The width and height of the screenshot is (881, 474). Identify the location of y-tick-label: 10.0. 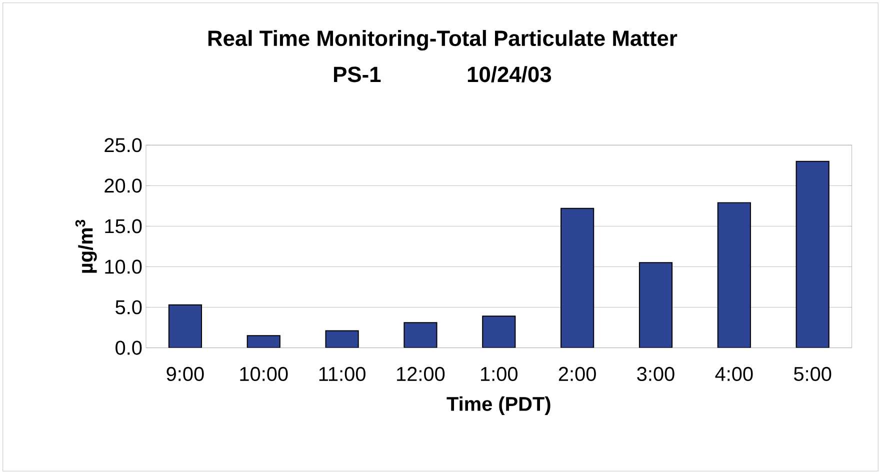
(123, 267).